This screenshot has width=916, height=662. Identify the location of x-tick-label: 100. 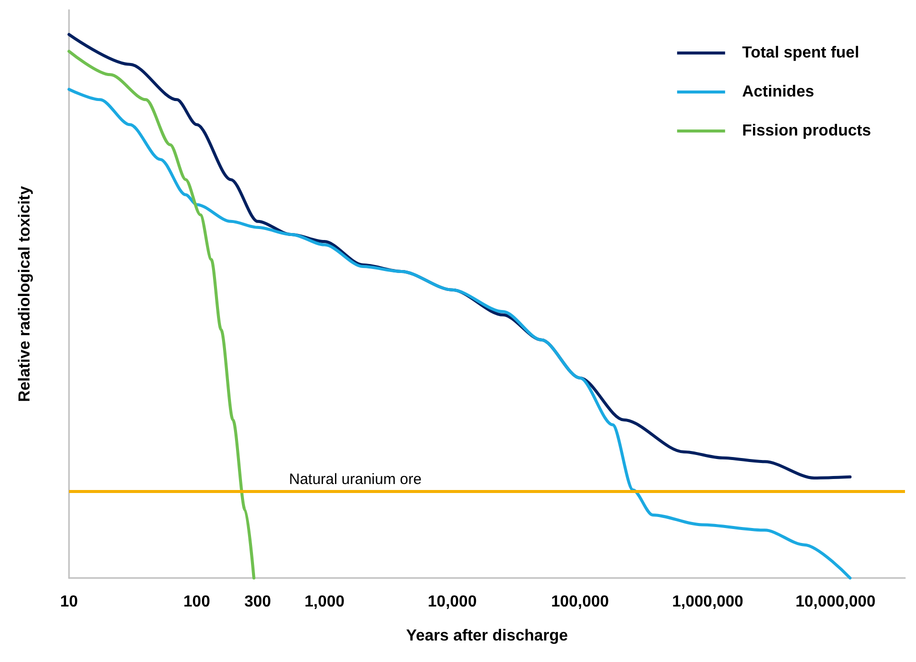
(196, 602).